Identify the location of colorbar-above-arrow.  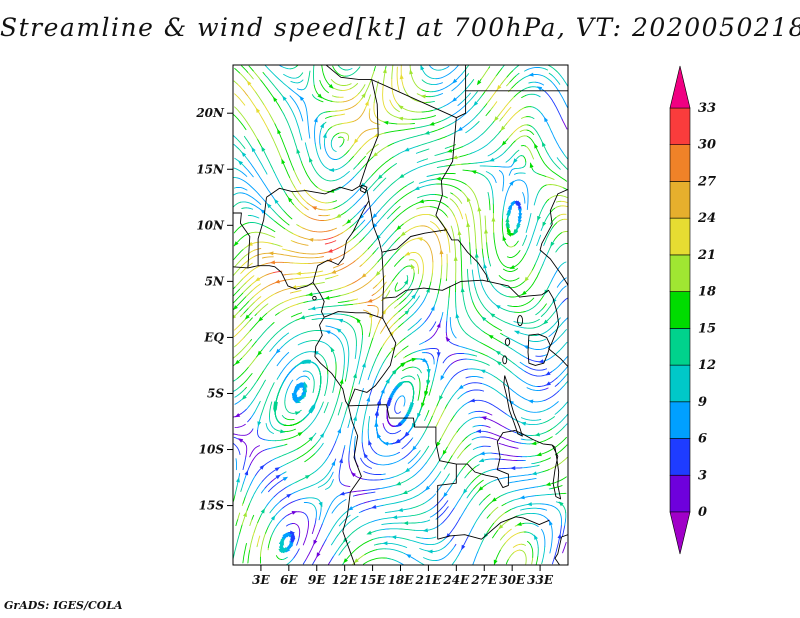
(680, 87).